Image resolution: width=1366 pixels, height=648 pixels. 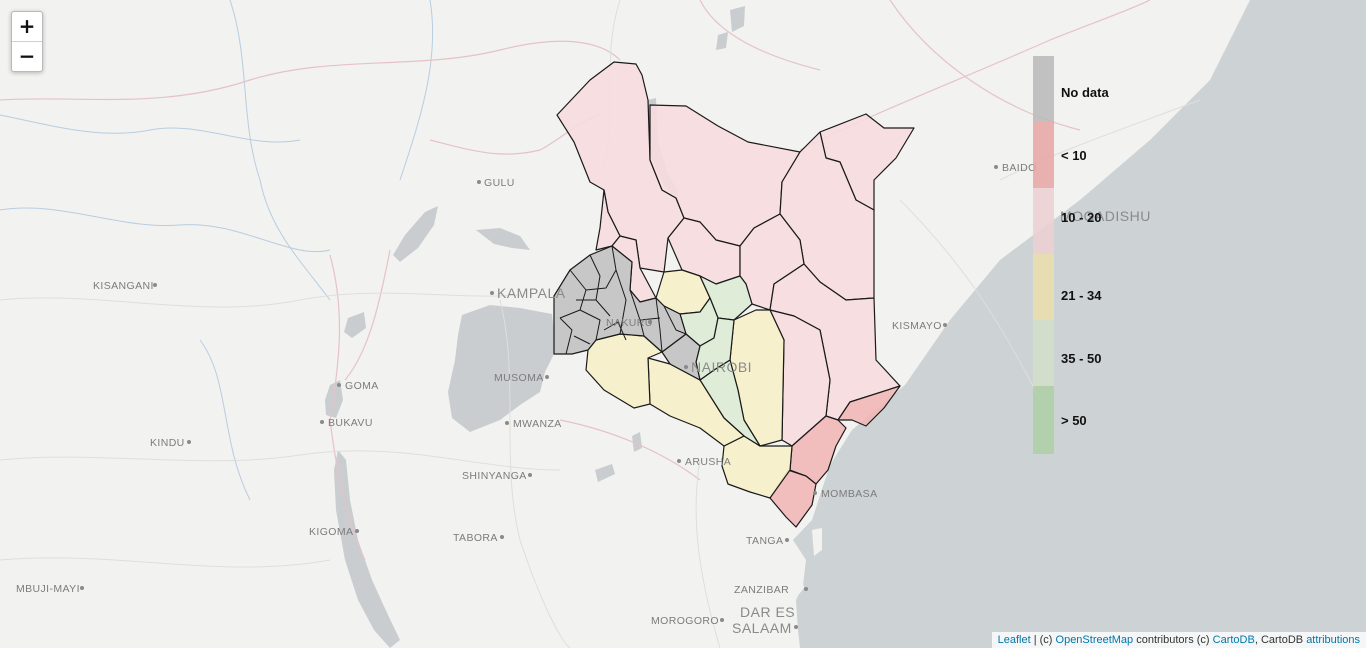 What do you see at coordinates (27, 26) in the screenshot?
I see `zoom-in-button: +` at bounding box center [27, 26].